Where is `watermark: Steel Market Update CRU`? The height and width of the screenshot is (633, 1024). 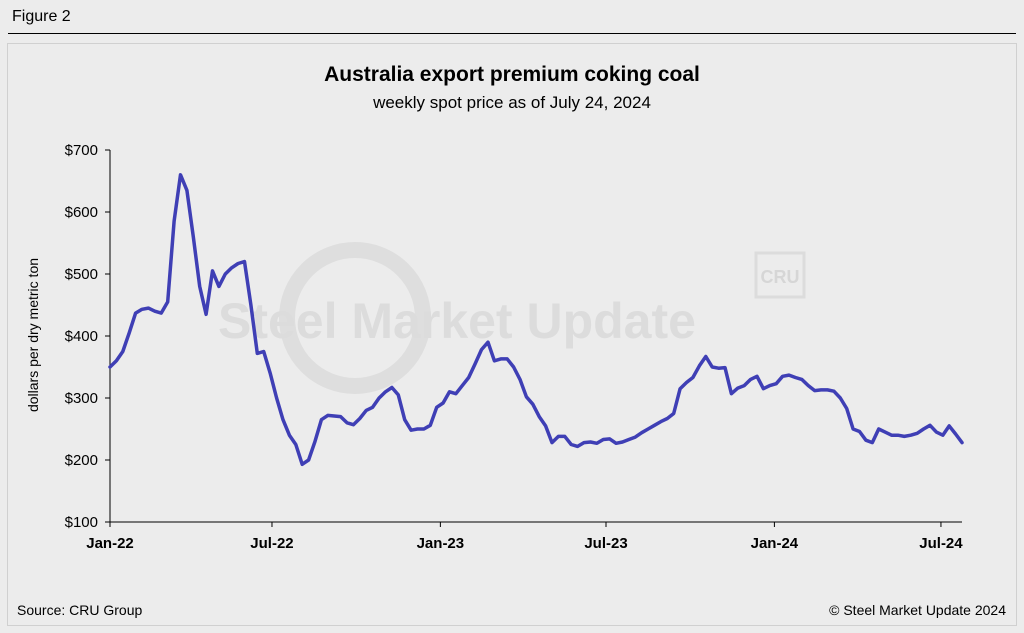
watermark: Steel Market Update CRU is located at coordinates (512, 318).